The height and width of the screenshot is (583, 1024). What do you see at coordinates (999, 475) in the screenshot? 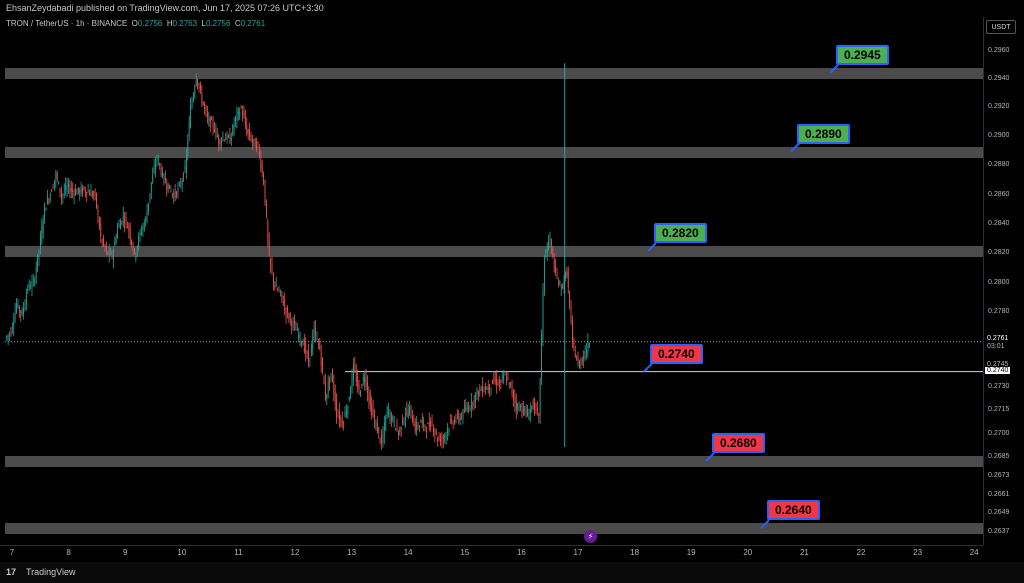
I see `price-tick: 0.2673` at bounding box center [999, 475].